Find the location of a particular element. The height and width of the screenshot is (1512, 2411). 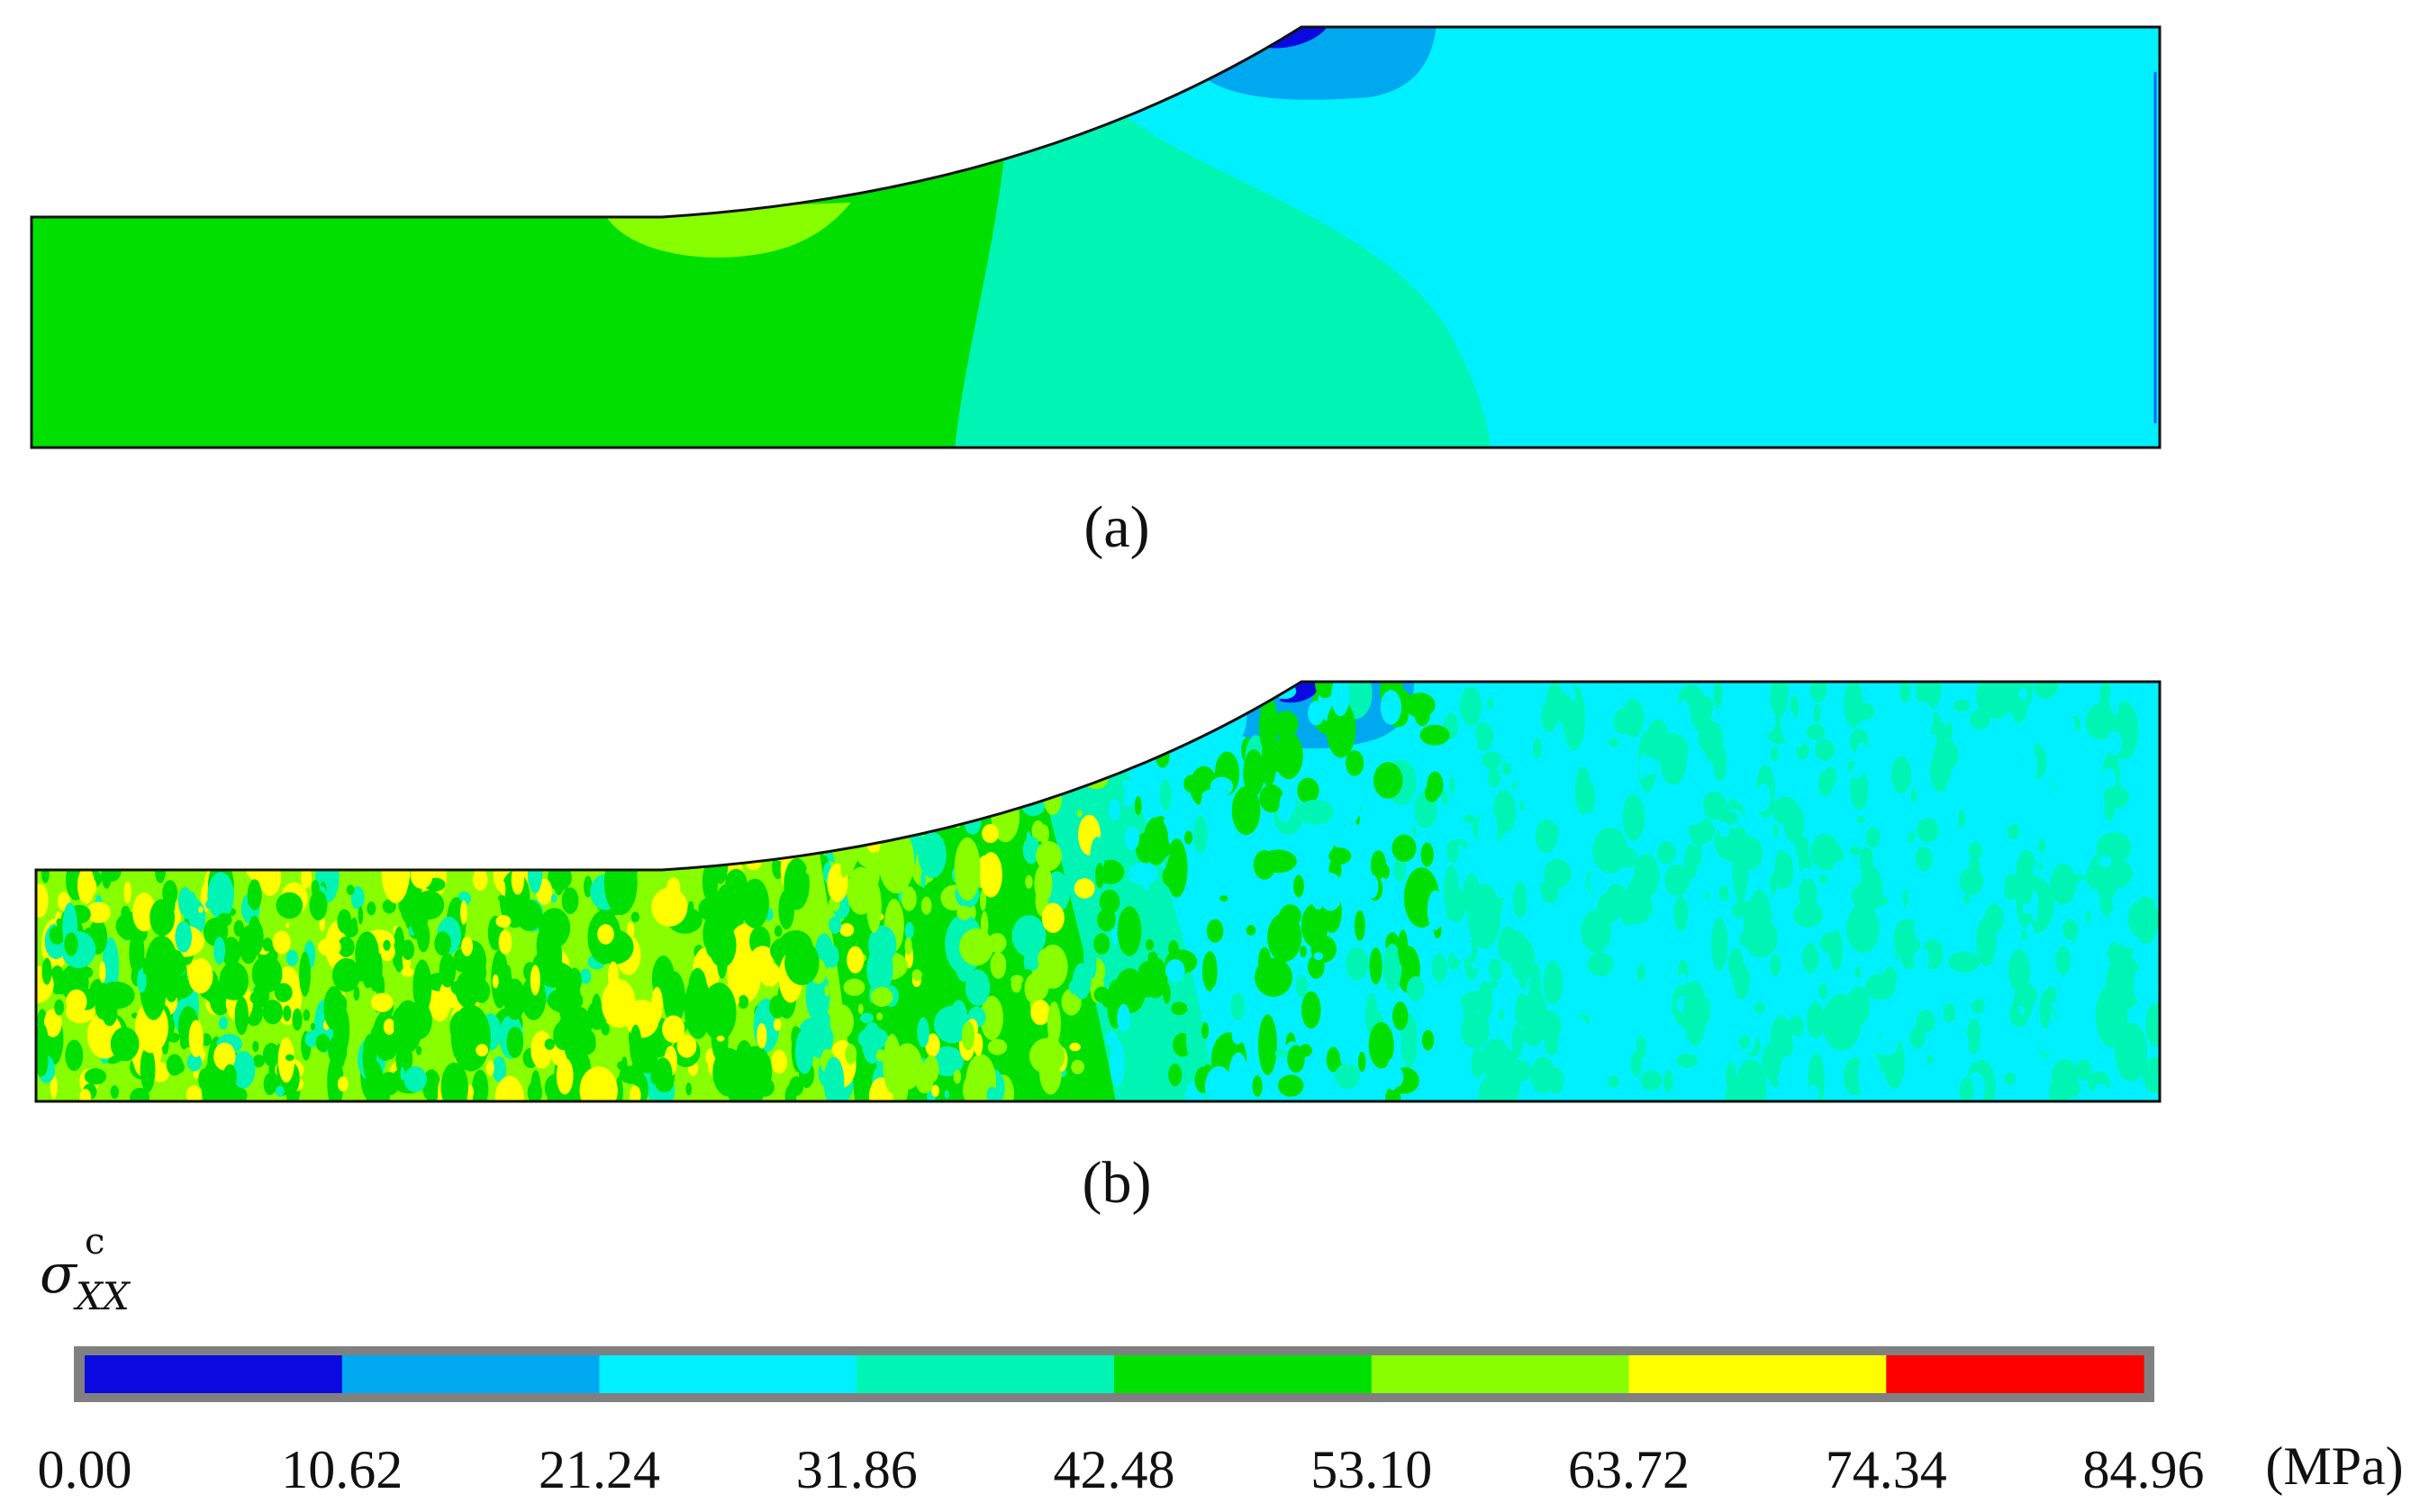

colorbar-tick-label: 21.24 is located at coordinates (599, 1469).